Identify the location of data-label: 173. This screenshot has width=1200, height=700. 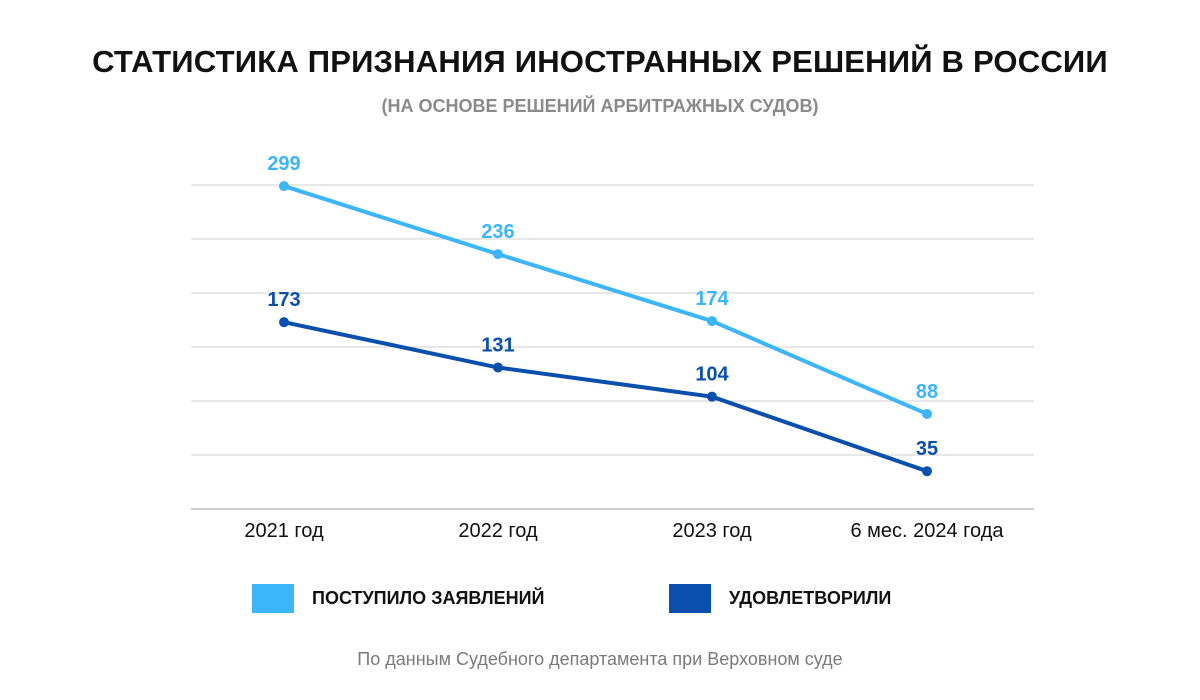
(283, 300).